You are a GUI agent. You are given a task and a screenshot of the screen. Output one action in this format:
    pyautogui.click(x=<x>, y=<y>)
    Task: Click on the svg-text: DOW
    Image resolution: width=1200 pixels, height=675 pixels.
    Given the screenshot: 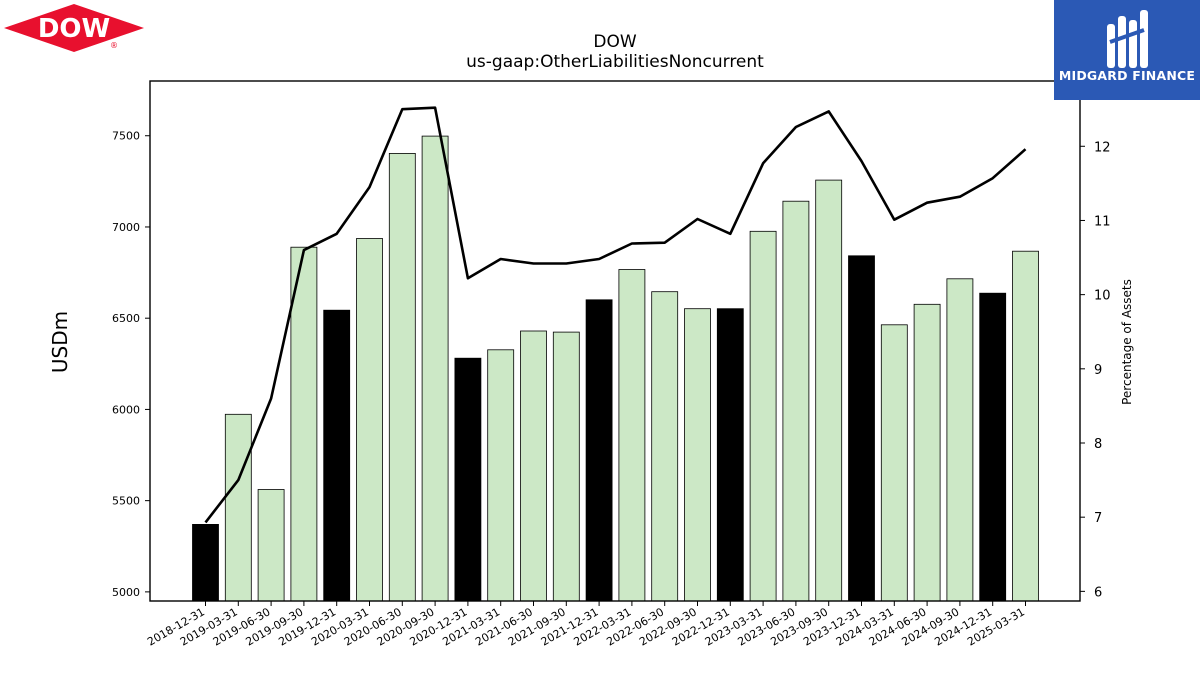 What is the action you would take?
    pyautogui.click(x=74, y=29)
    